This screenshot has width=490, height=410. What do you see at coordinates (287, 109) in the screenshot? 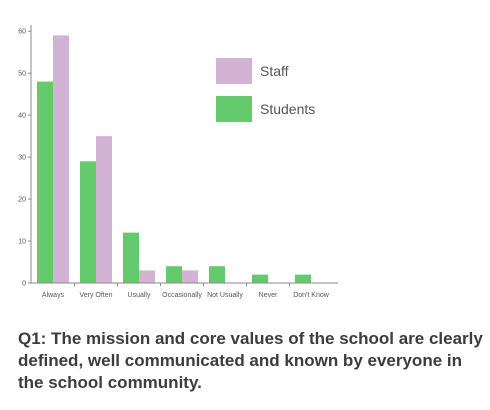
I see `legend-label-students: Students` at bounding box center [287, 109].